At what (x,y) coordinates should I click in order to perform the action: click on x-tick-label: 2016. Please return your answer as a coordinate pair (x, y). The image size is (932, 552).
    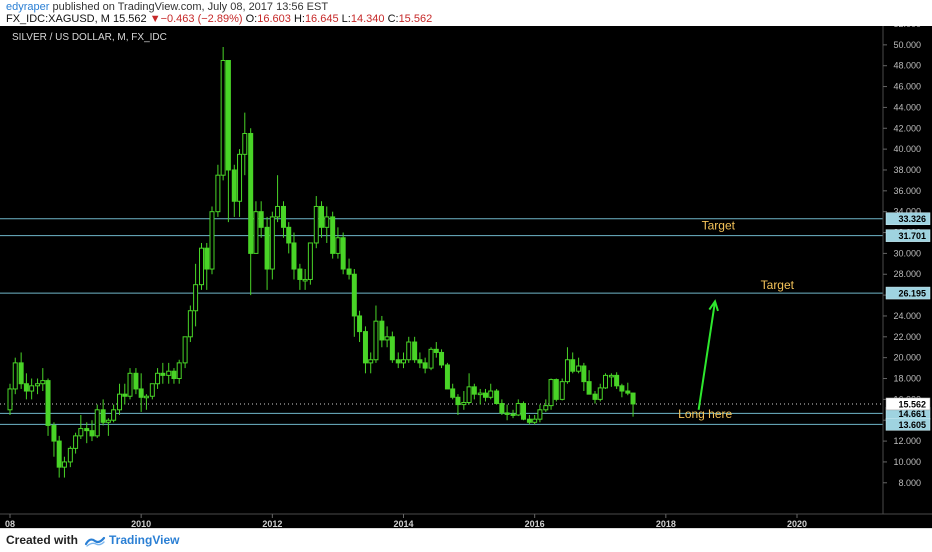
    Looking at the image, I should click on (535, 523).